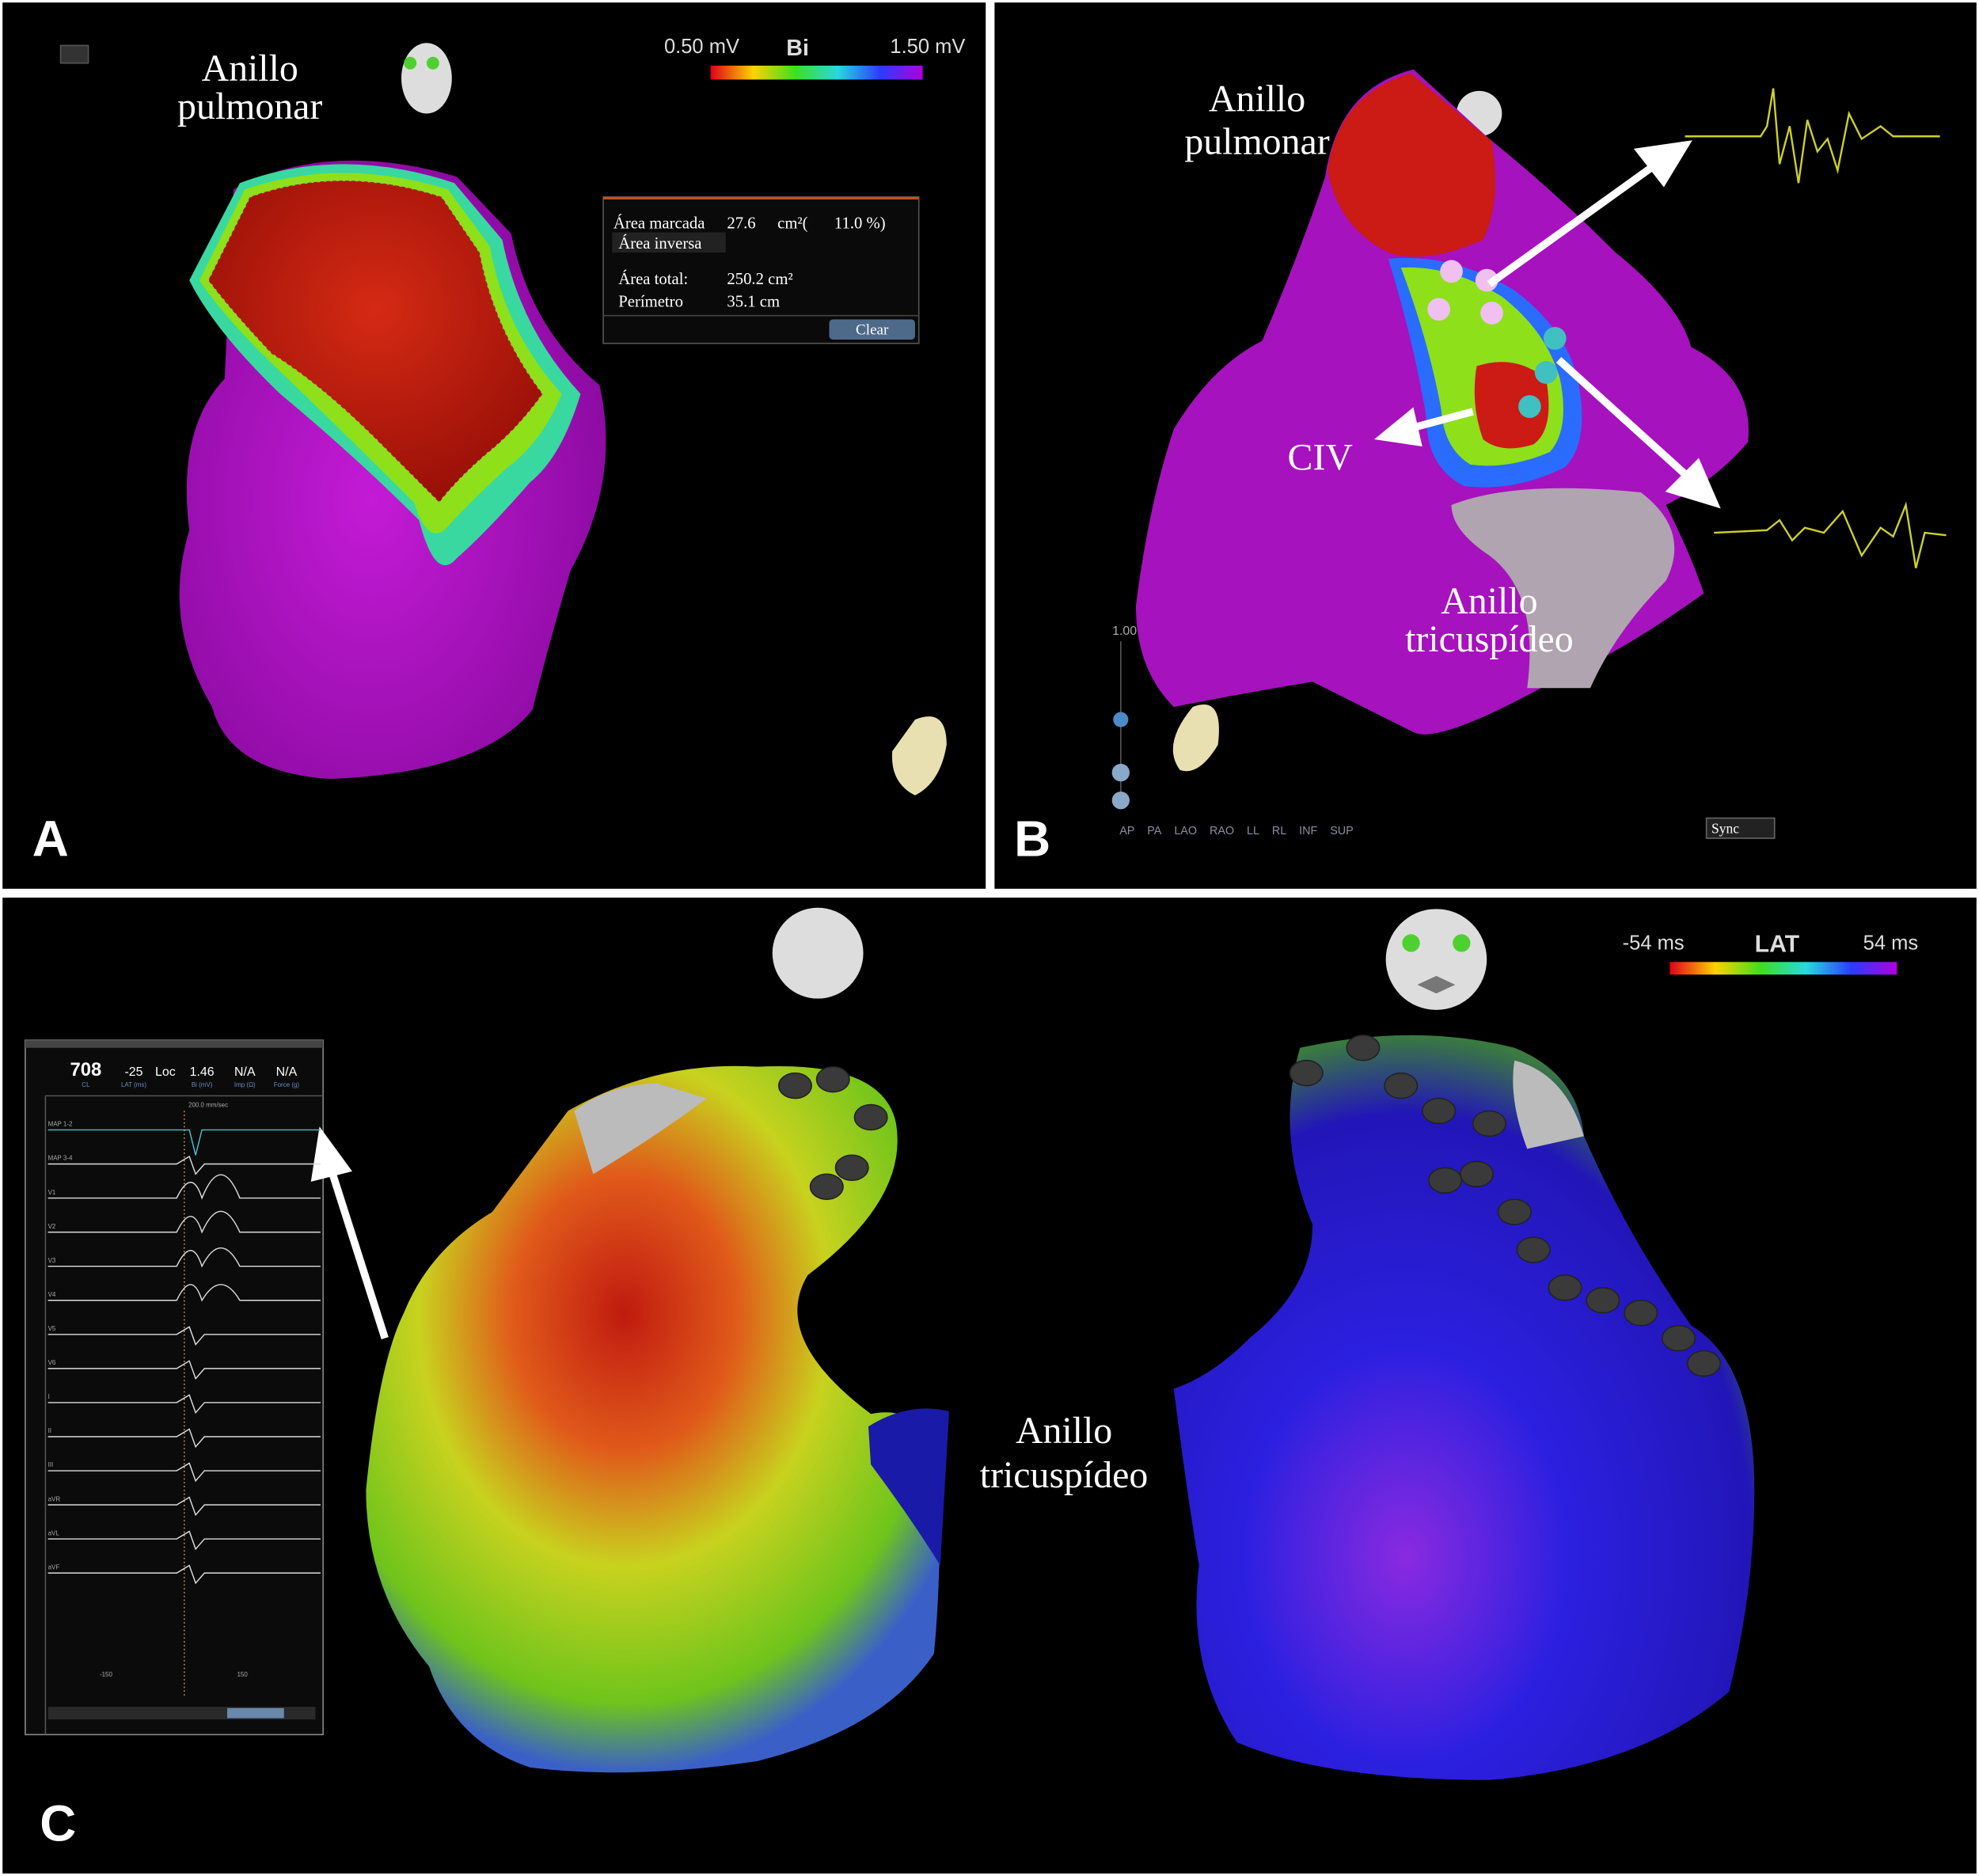 The width and height of the screenshot is (1979, 1876). I want to click on view-button: LAO, so click(1185, 831).